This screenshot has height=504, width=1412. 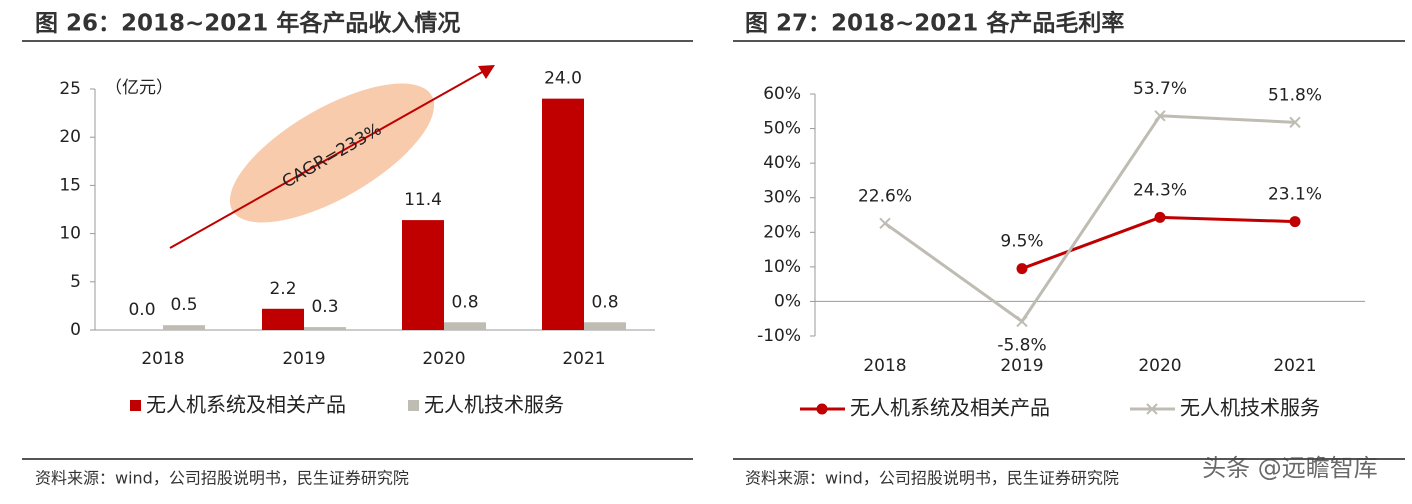 I want to click on data-label: 51.8%, so click(x=1295, y=95).